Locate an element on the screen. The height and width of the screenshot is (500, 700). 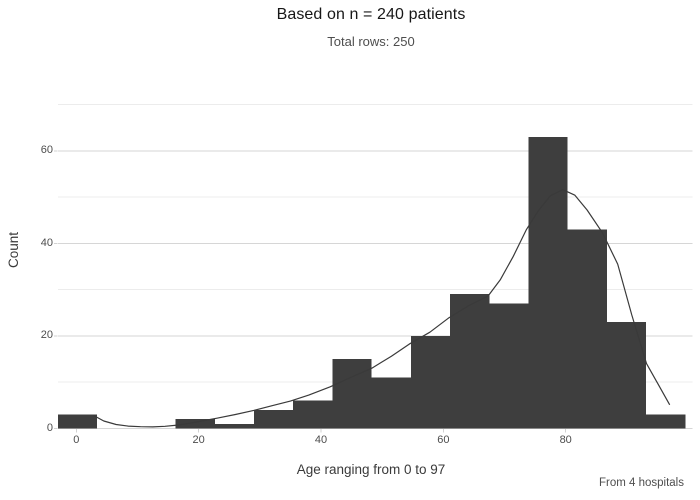
y-tick-label: 0 is located at coordinates (49, 427).